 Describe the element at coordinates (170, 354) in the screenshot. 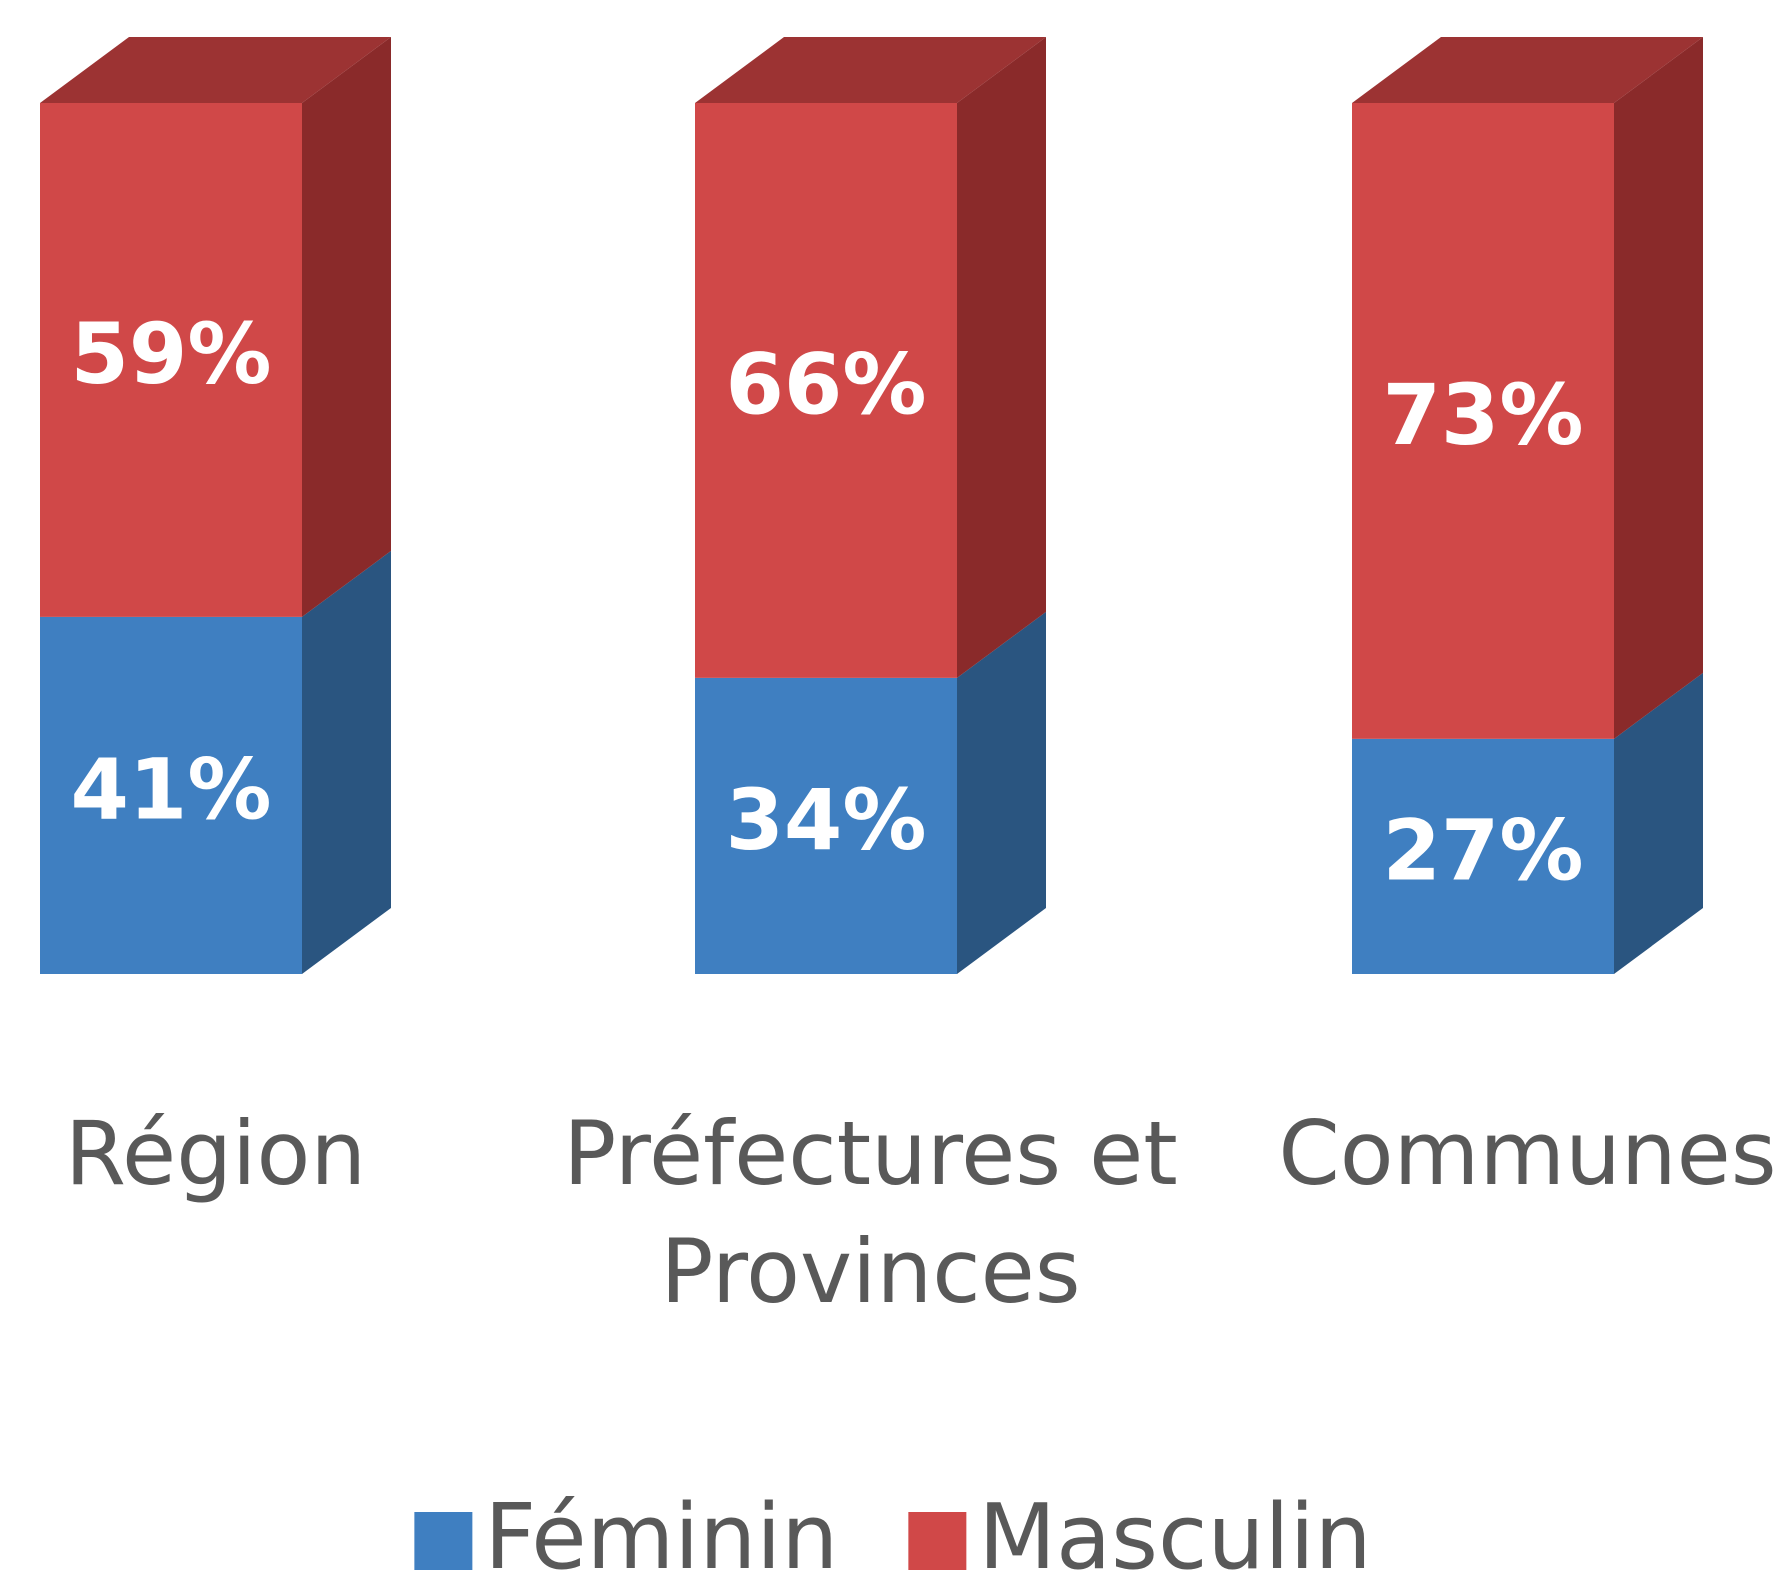

I see `value-label: 59%` at that location.